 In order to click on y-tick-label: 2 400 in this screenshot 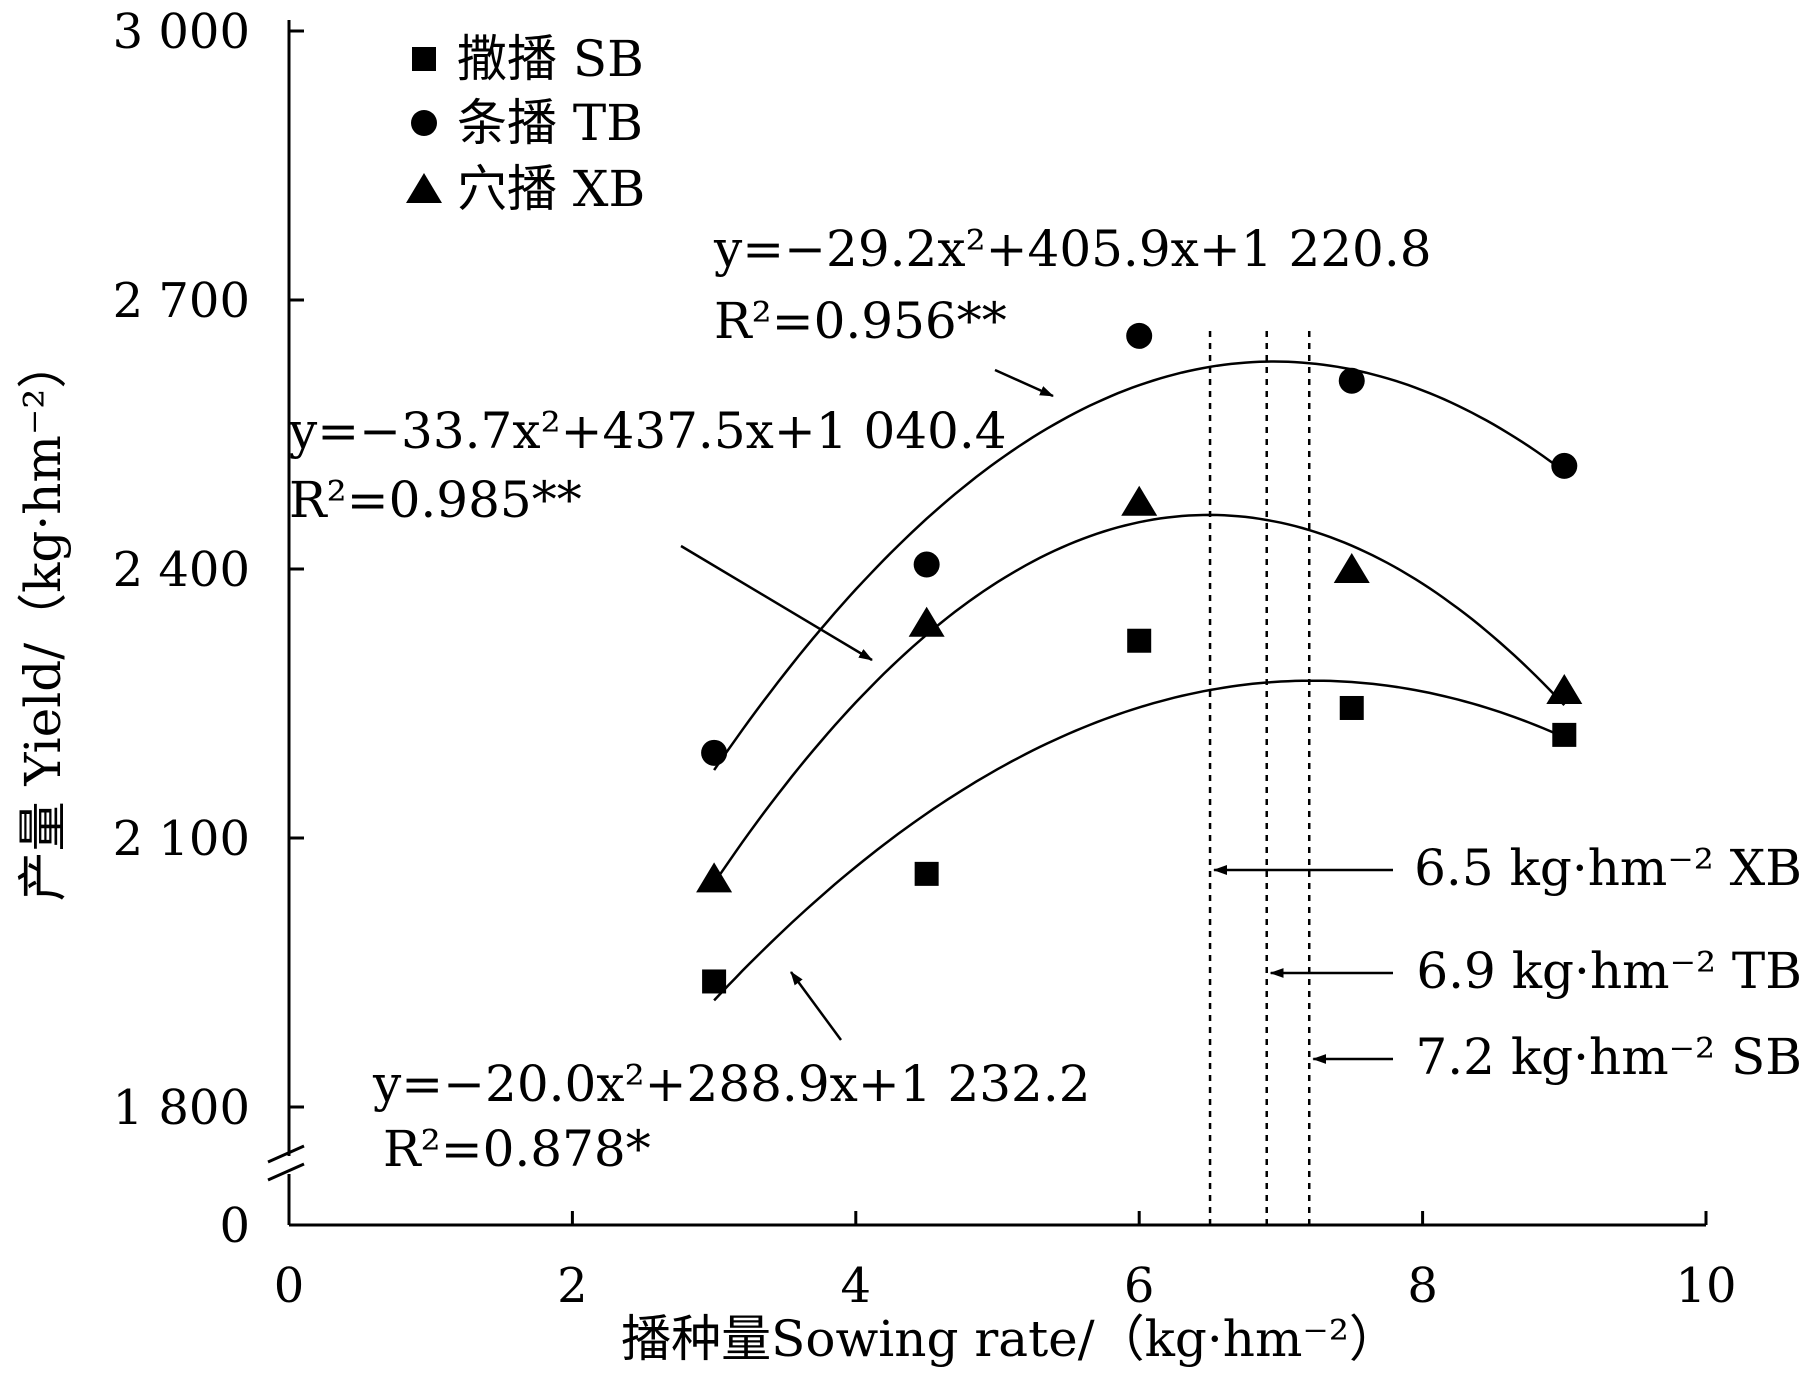, I will do `click(181, 570)`.